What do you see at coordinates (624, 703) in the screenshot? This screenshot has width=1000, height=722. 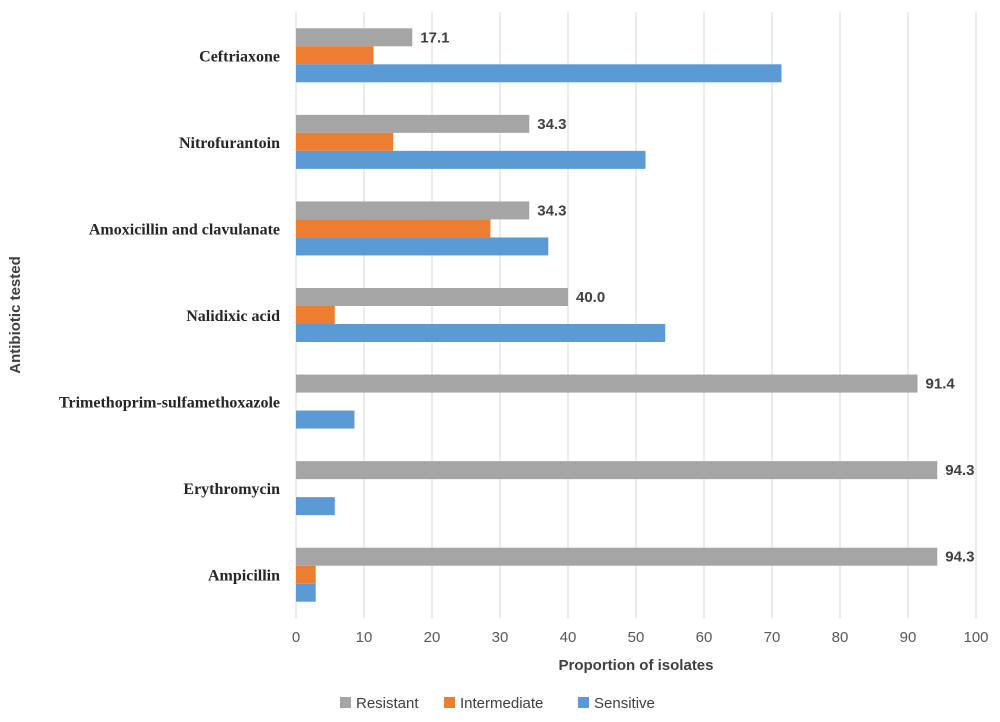 I see `legend-label: Sensitive` at bounding box center [624, 703].